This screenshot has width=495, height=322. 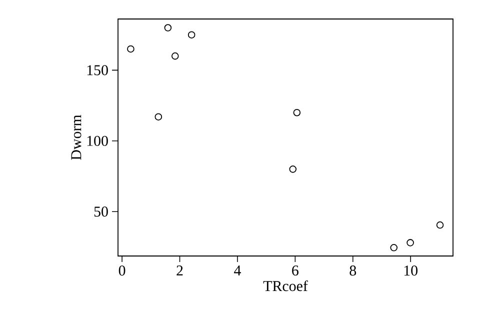 I want to click on y-axis-title: Dworm, so click(x=76, y=137).